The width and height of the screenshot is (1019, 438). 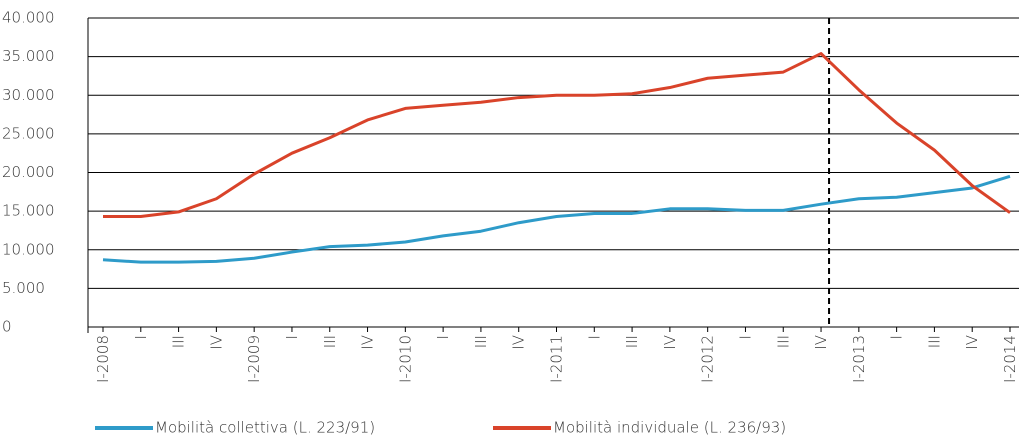 I want to click on y-tick-label: 20.000, so click(x=28, y=172).